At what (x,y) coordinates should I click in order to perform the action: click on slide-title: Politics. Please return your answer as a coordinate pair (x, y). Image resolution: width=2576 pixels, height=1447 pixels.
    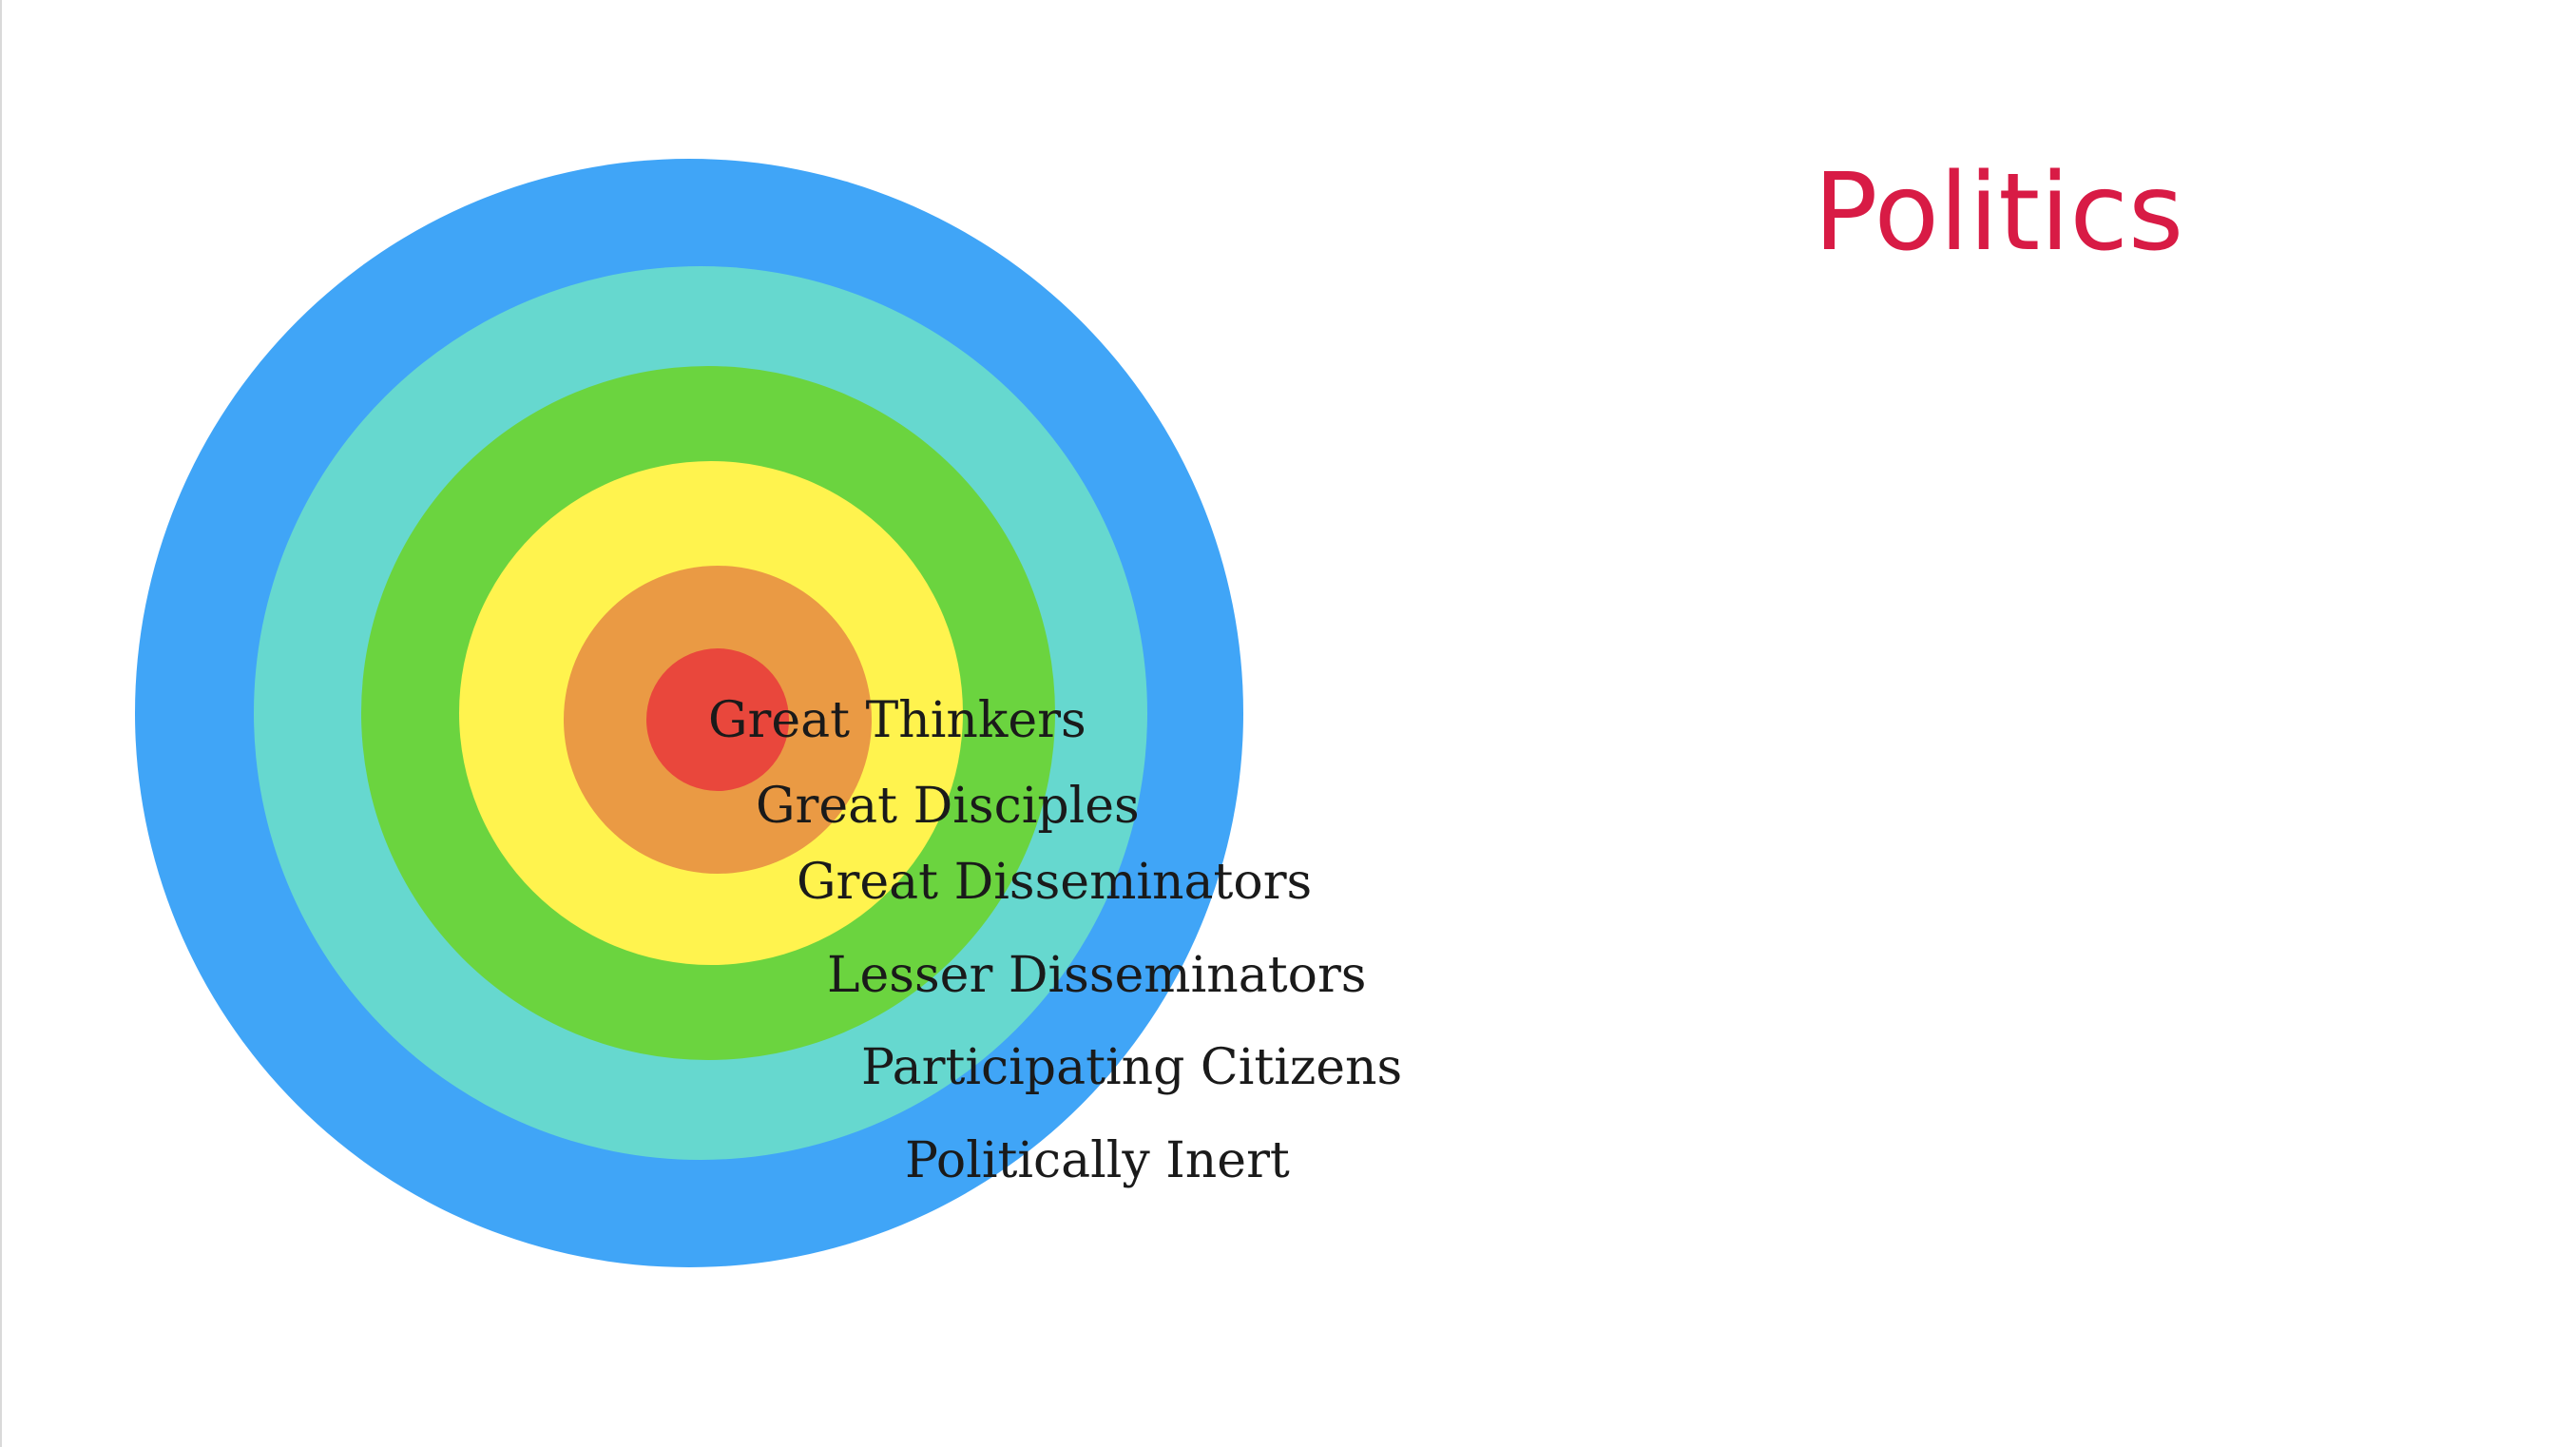
    Looking at the image, I should click on (1999, 213).